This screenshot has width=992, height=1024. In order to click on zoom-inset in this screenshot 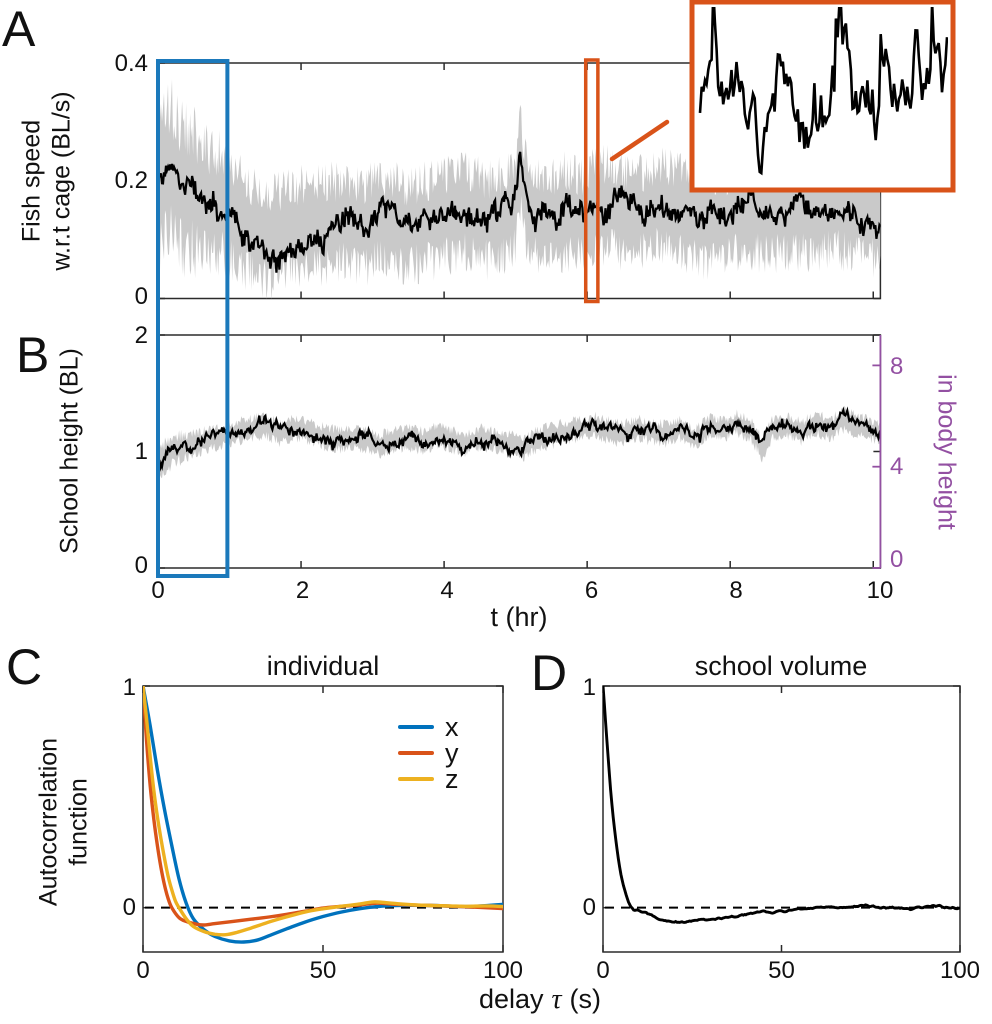, I will do `click(822, 96)`.